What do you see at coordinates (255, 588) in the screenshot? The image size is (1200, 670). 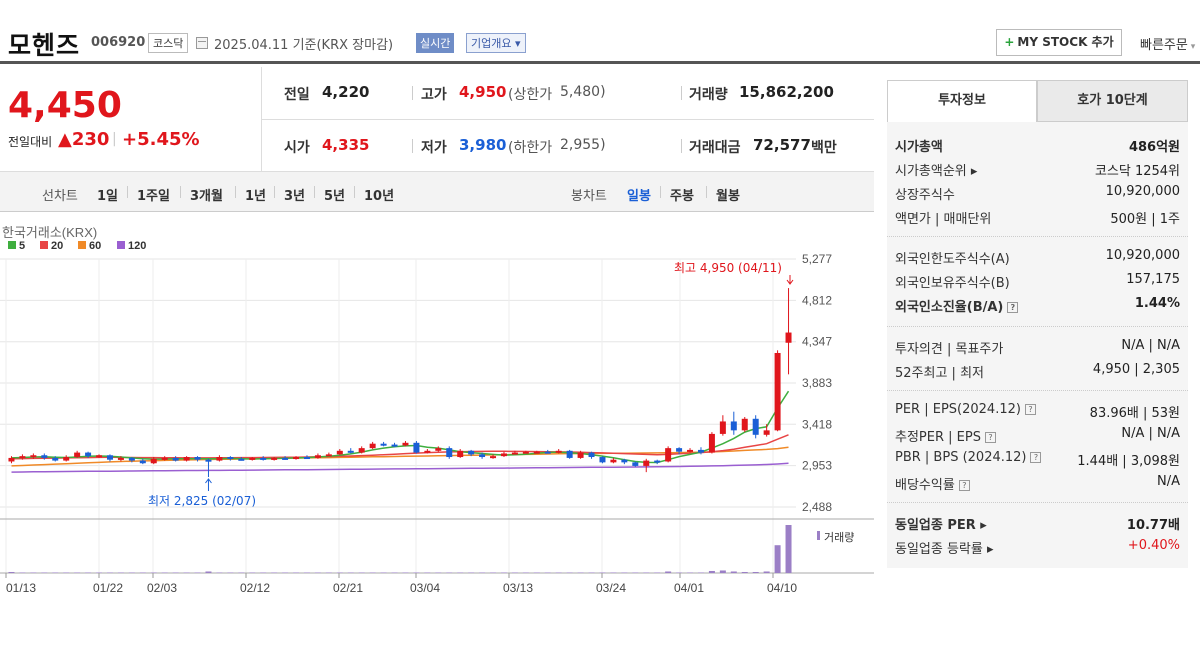 I see `x-tick-label: 02/12` at bounding box center [255, 588].